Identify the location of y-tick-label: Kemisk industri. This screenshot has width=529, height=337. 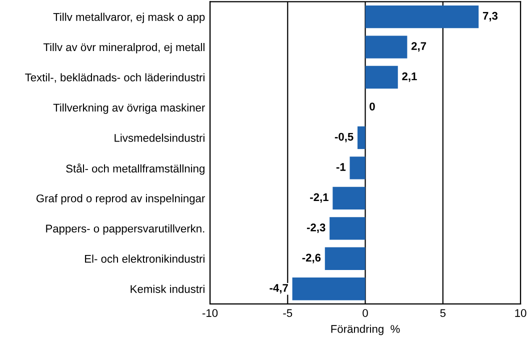
(167, 288).